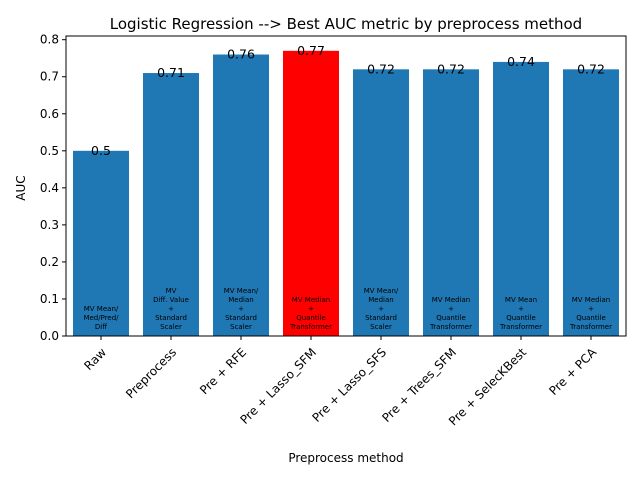  Describe the element at coordinates (450, 327) in the screenshot. I see `bar-annotation-5-3: Transformer` at that location.